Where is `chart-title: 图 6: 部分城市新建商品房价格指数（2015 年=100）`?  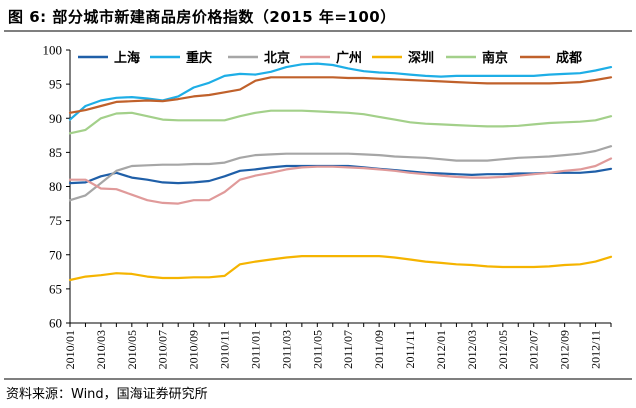 chart-title: 图 6: 部分城市新建商品房价格指数（2015 年=100） is located at coordinates (202, 17).